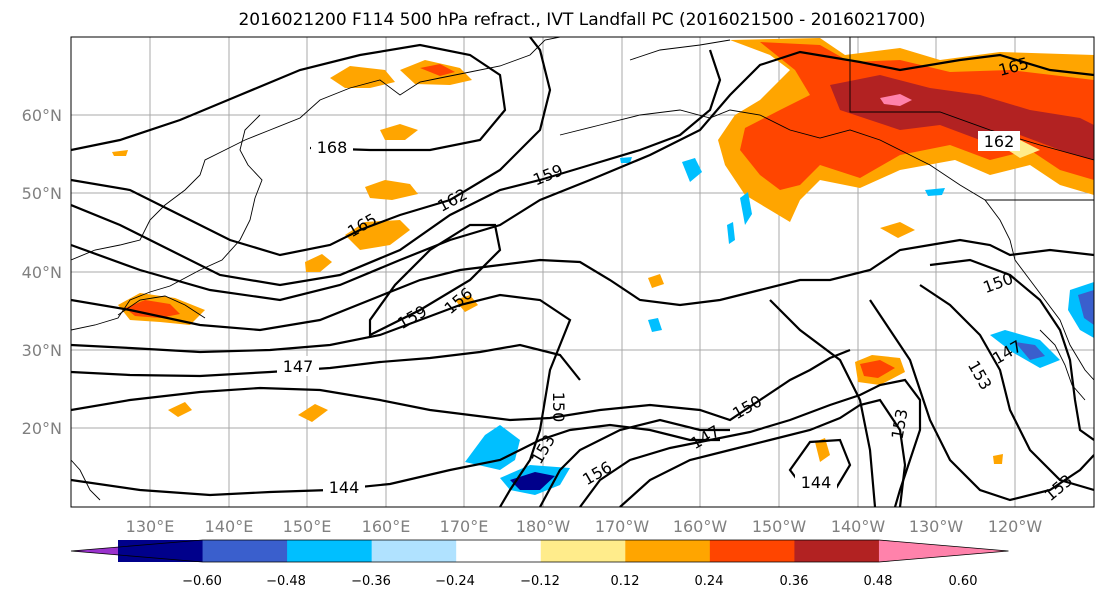  I want to click on contour-label: 168, so click(332, 147).